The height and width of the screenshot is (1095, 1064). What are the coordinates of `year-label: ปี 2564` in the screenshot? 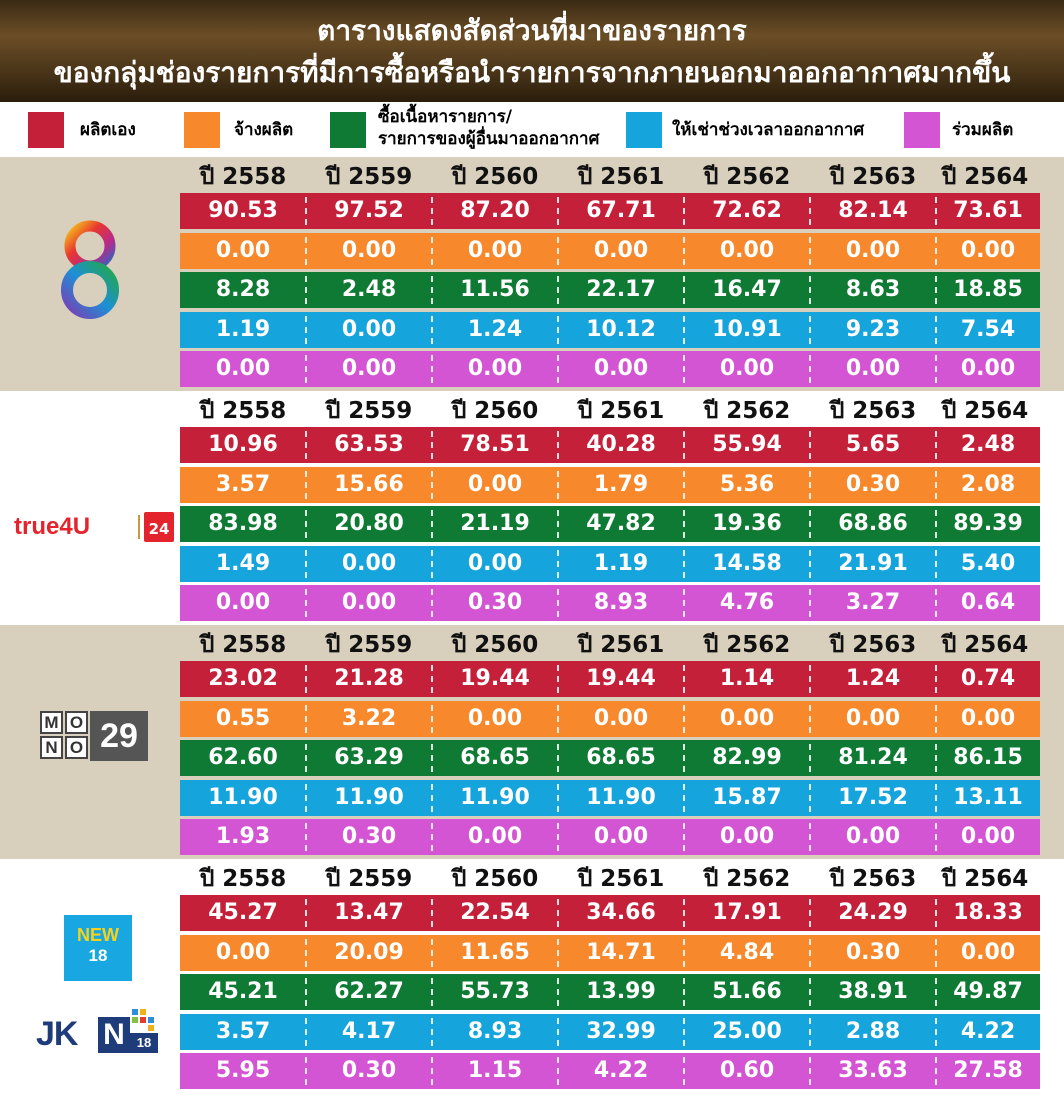 It's located at (985, 879).